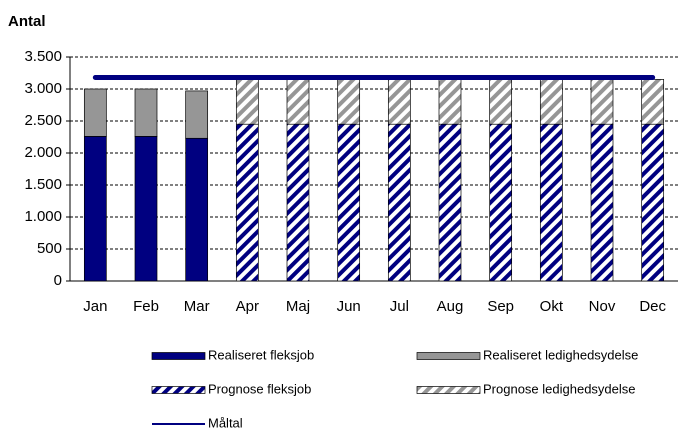  I want to click on x-tick-label: Mar, so click(197, 306).